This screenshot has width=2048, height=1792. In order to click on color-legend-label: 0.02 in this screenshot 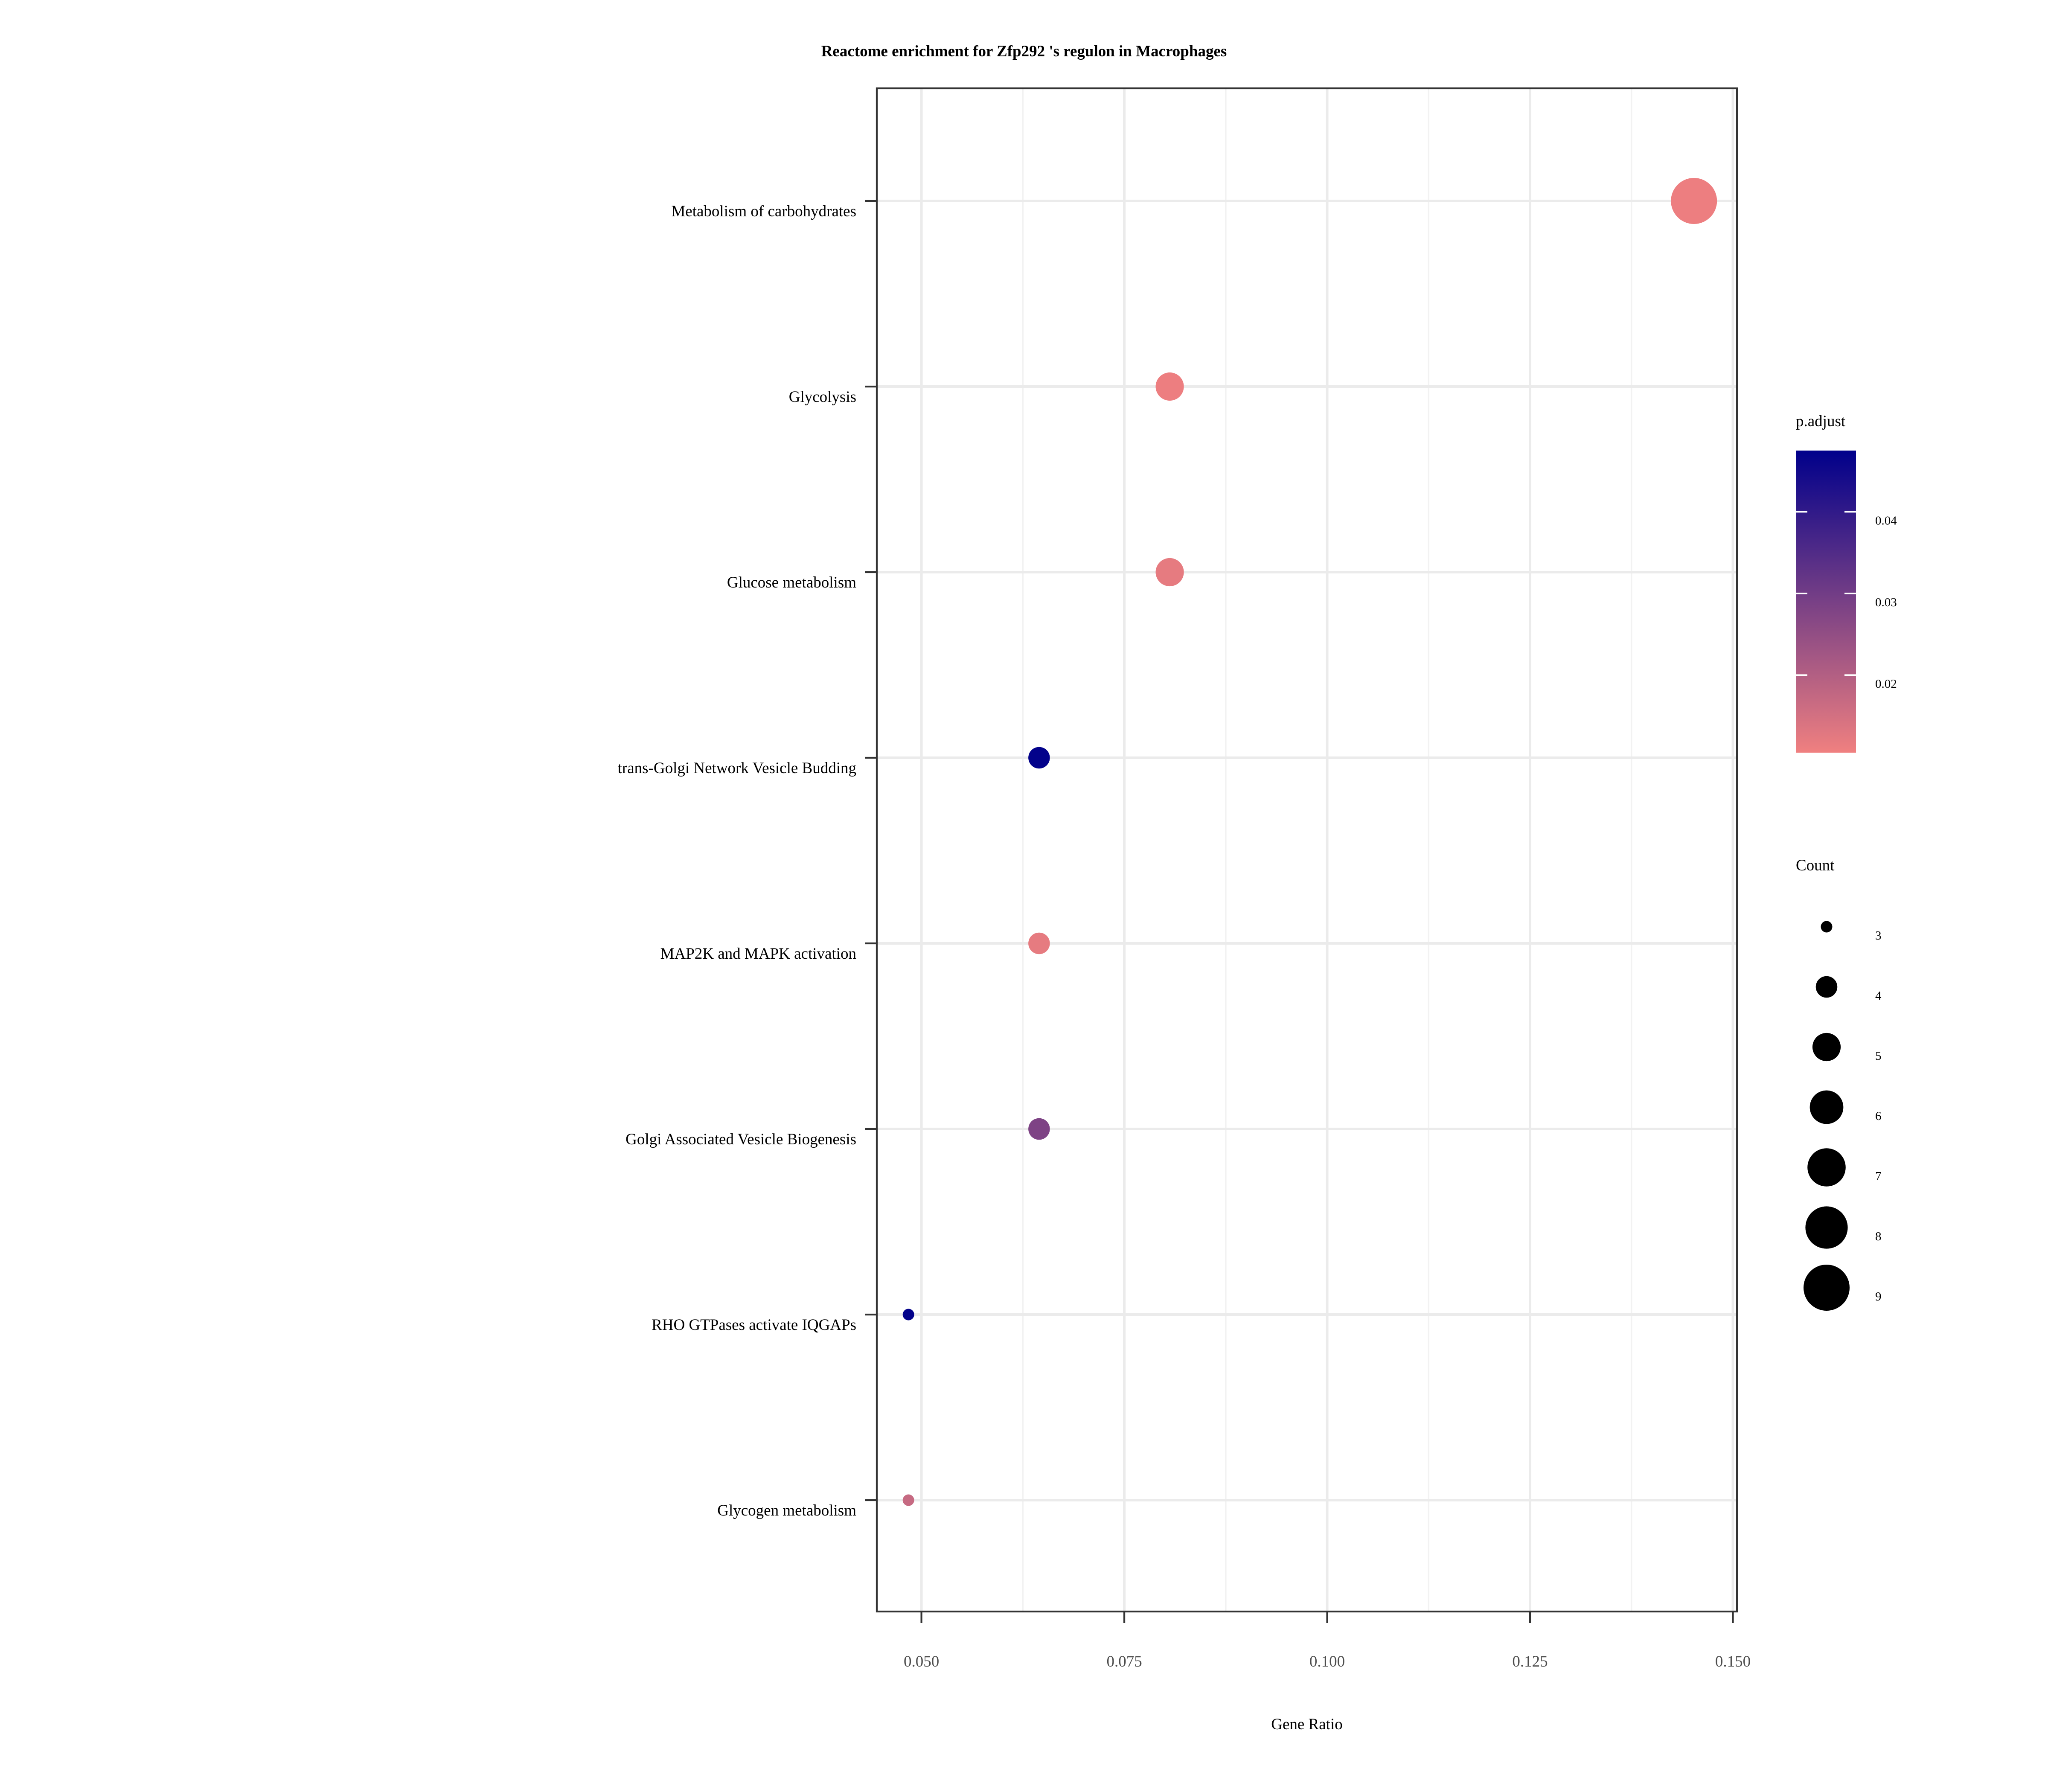, I will do `click(1886, 684)`.